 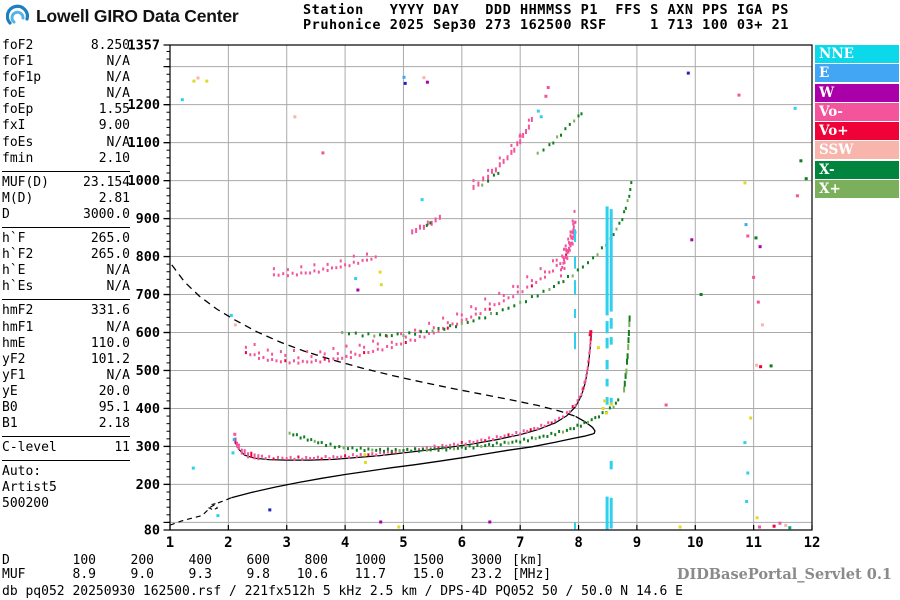 I want to click on parameter-value: 11, so click(x=122, y=448).